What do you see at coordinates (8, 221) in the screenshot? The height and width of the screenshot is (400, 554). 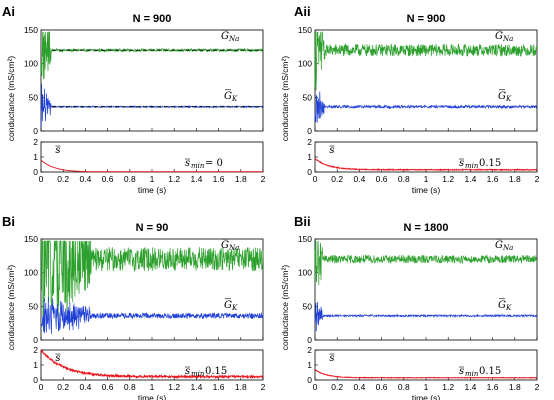 I see `panel-letter: Bi` at bounding box center [8, 221].